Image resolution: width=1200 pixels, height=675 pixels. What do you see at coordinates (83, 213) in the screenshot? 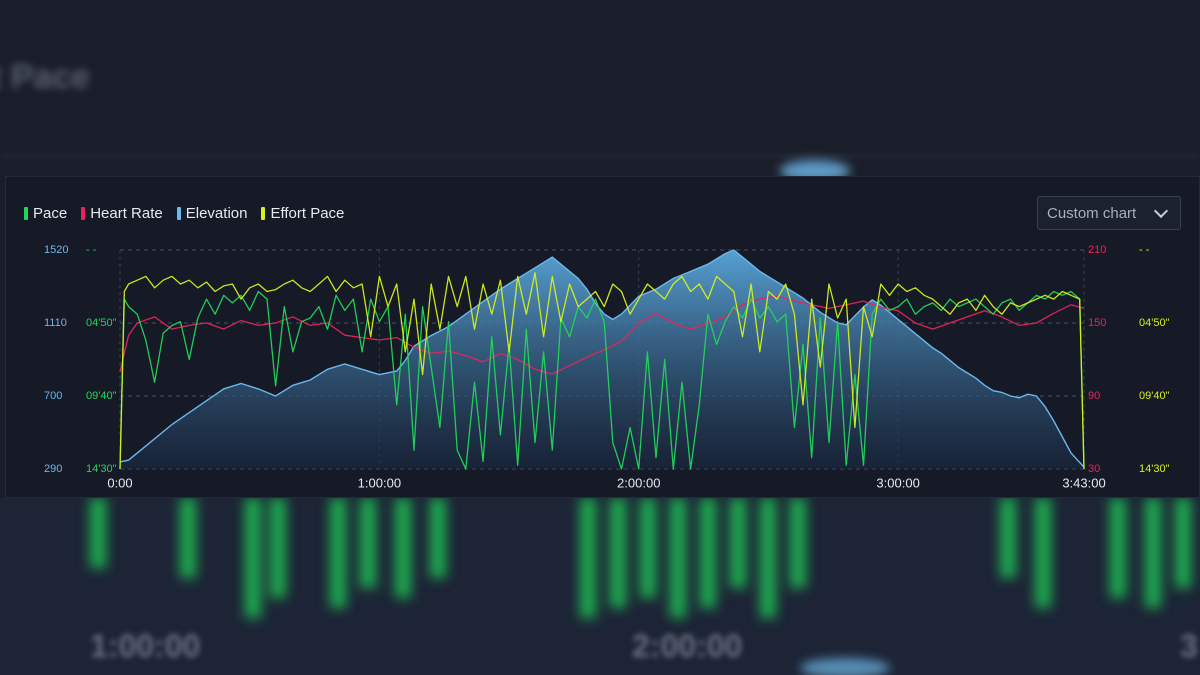
I see `legend-swatch-heart-rate` at bounding box center [83, 213].